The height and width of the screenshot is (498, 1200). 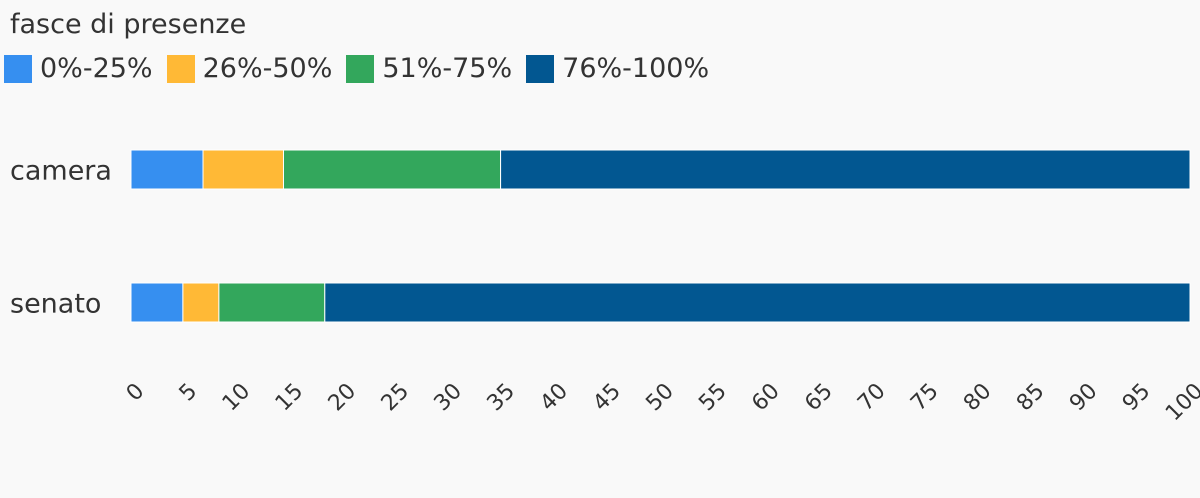 I want to click on x-tick-label-8: 40, so click(x=554, y=397).